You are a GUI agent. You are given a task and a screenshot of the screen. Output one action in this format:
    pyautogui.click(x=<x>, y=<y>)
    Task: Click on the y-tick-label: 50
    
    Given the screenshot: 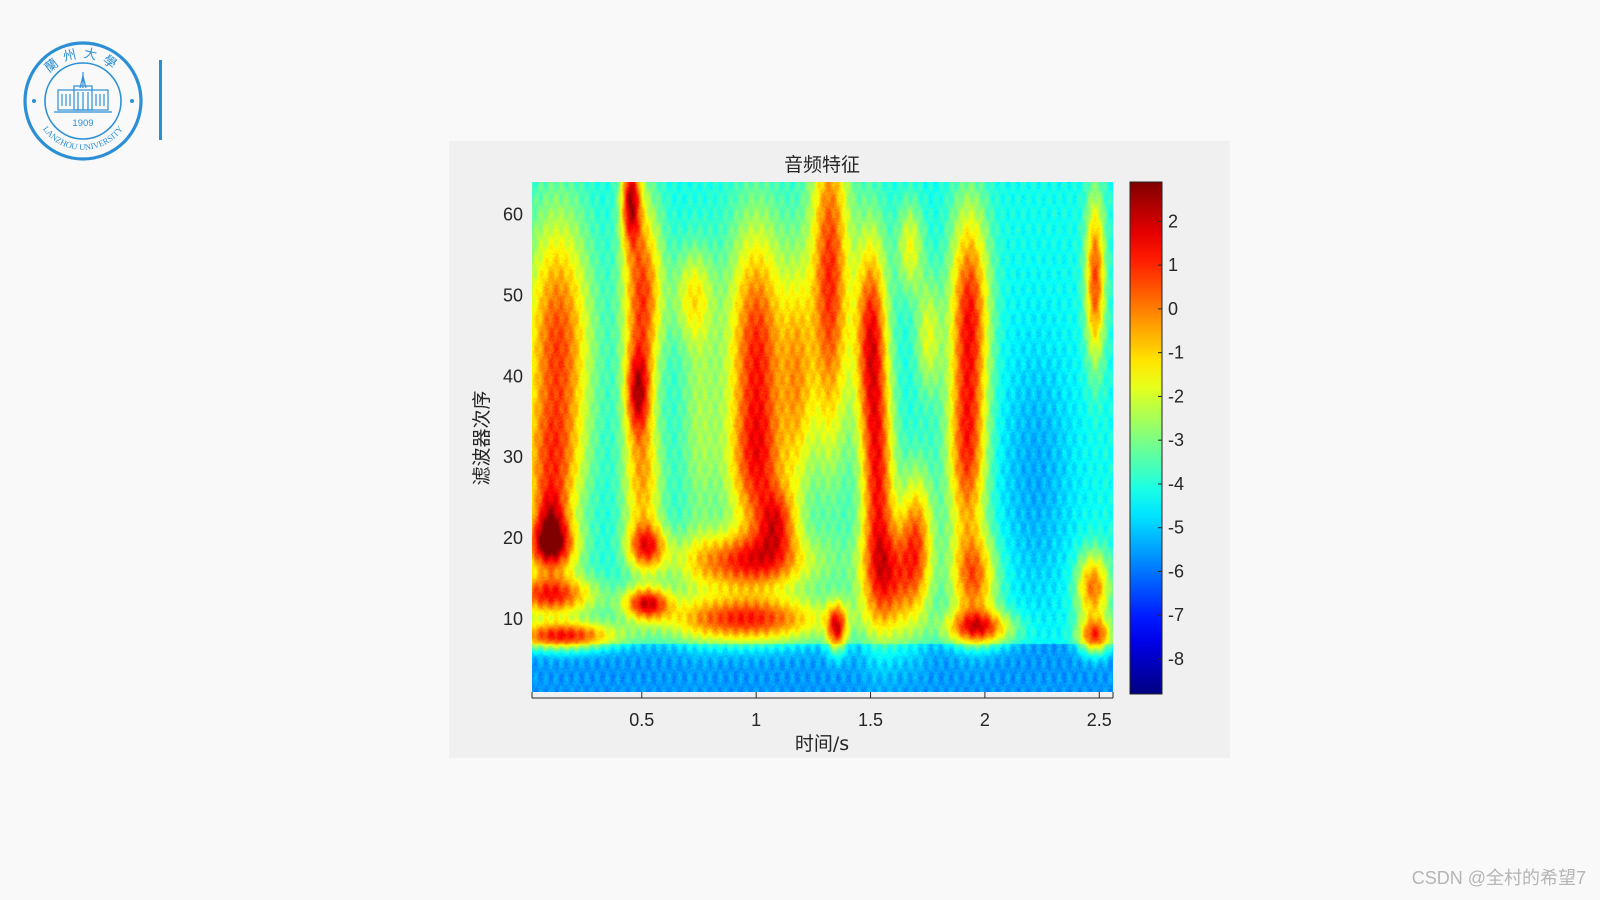 What is the action you would take?
    pyautogui.click(x=513, y=295)
    